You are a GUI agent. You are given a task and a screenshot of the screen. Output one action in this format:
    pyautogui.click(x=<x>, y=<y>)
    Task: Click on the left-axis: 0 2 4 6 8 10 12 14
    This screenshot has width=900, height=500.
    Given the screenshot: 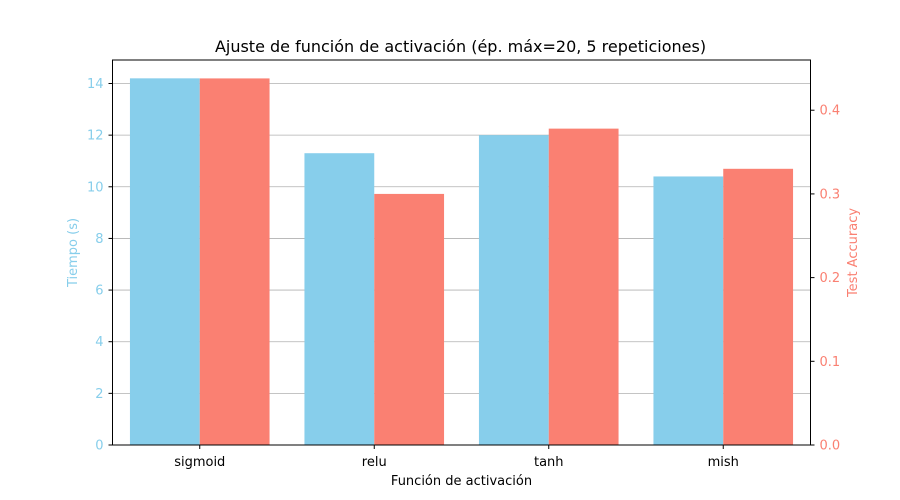 What is the action you would take?
    pyautogui.click(x=100, y=265)
    